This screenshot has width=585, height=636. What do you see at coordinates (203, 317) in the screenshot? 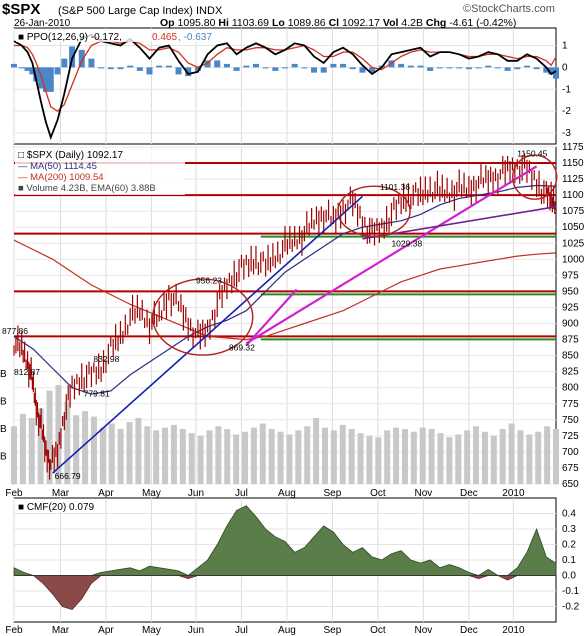
I see `highlight-ellipse` at bounding box center [203, 317].